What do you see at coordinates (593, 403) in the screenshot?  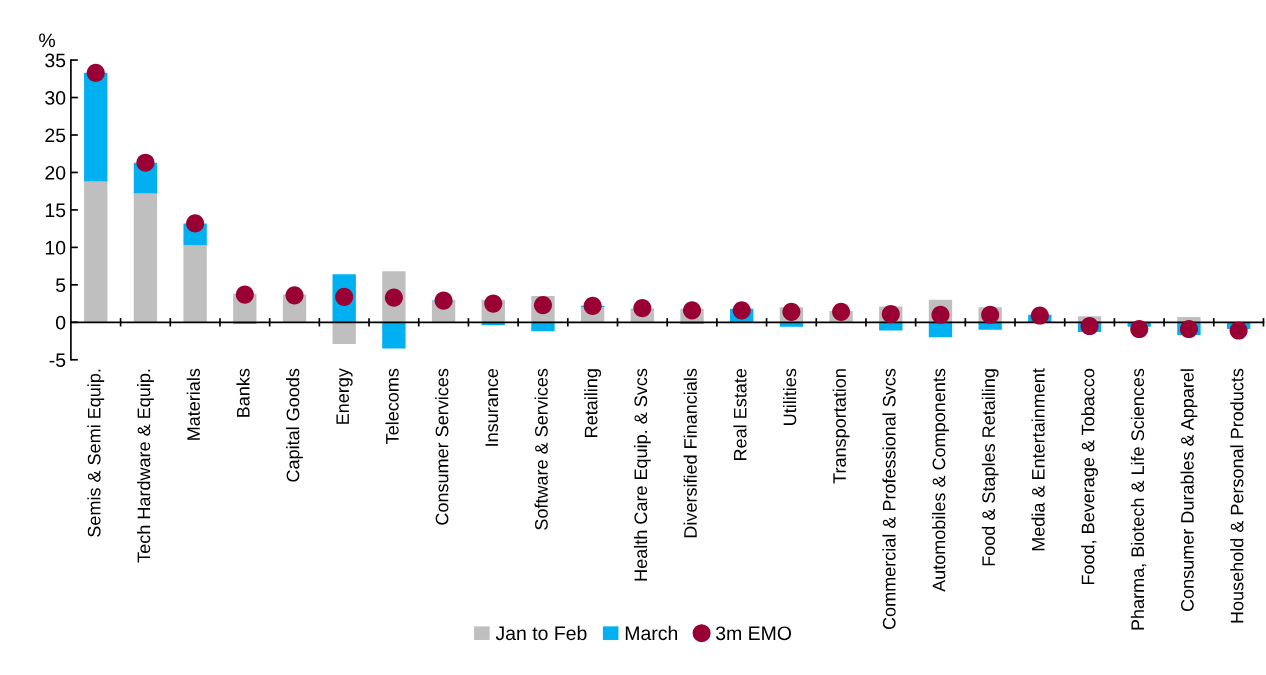 I see `x-tick-label: Retailing` at bounding box center [593, 403].